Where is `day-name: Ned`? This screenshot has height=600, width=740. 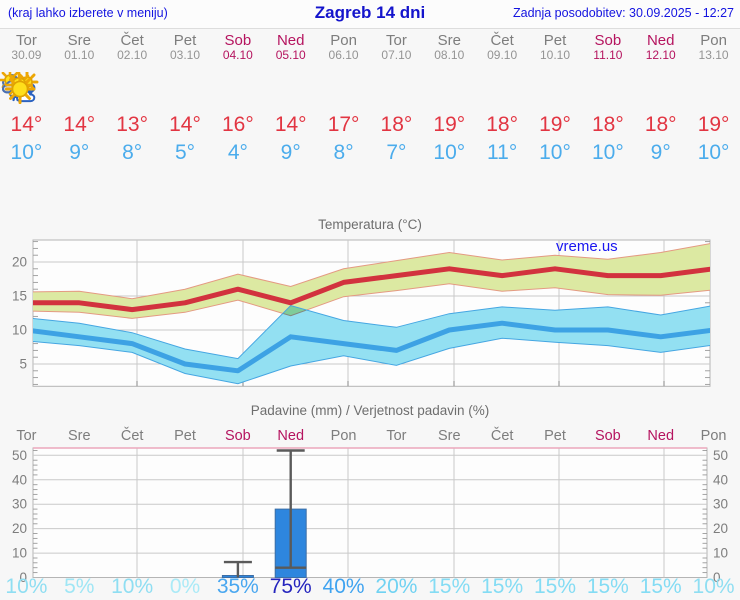 day-name: Ned is located at coordinates (290, 40).